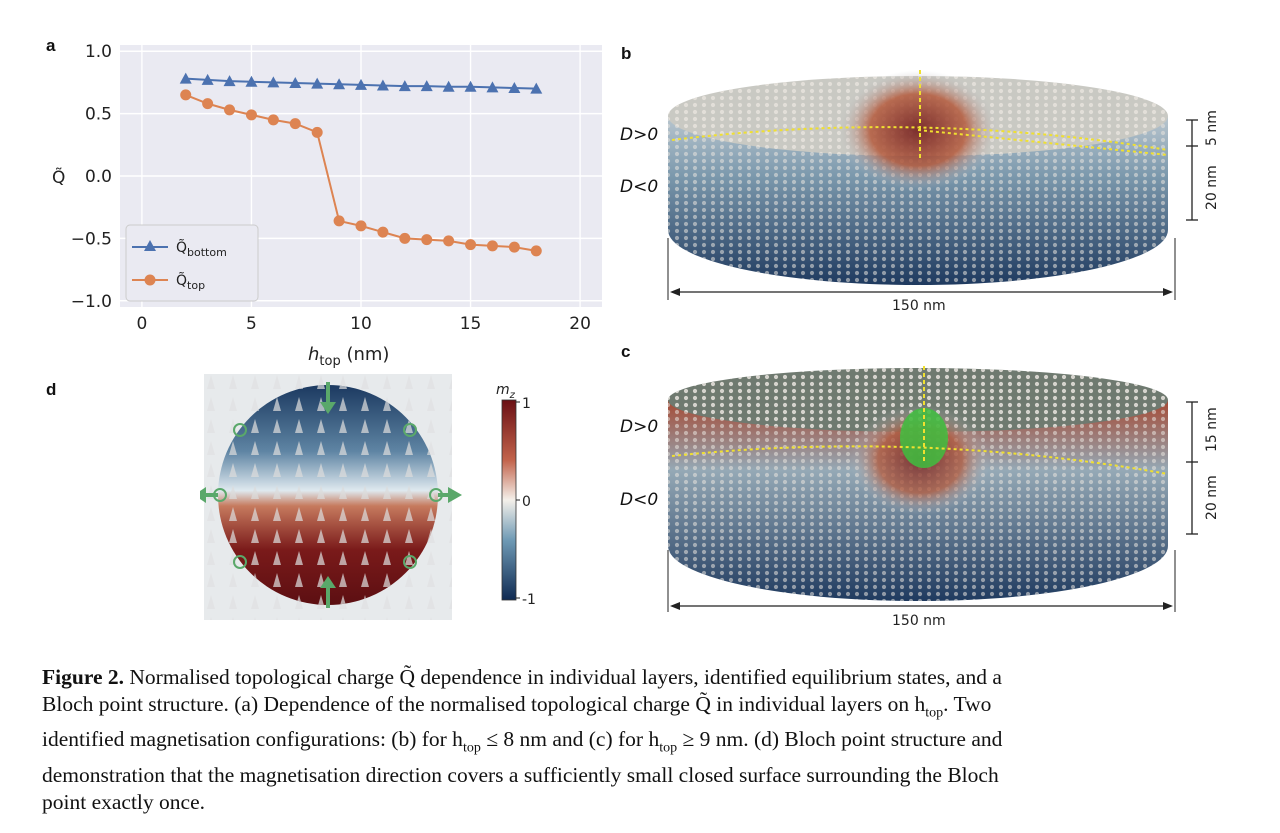 The height and width of the screenshot is (833, 1280). Describe the element at coordinates (150, 245) in the screenshot. I see `legend-triangle-marker` at that location.